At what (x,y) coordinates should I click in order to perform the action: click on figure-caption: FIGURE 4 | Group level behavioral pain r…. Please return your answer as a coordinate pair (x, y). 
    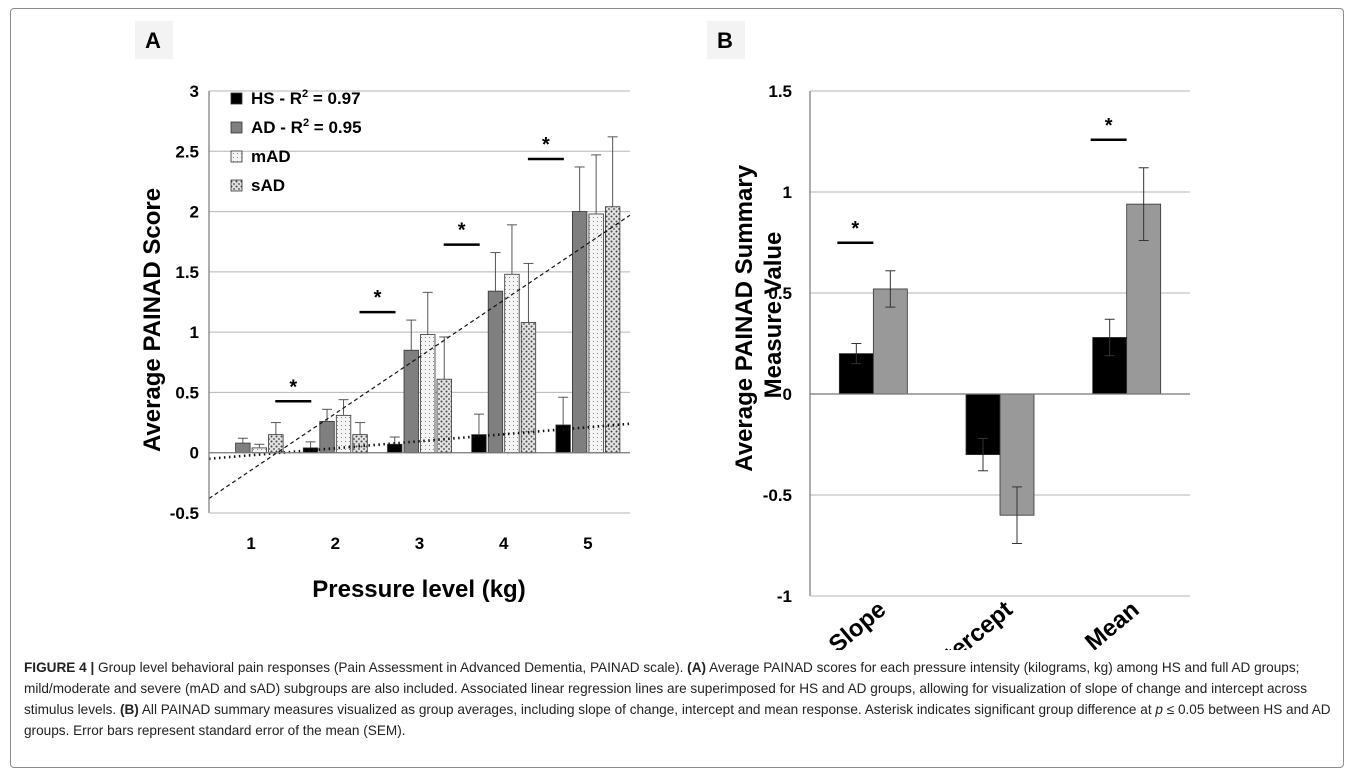
    Looking at the image, I should click on (679, 699).